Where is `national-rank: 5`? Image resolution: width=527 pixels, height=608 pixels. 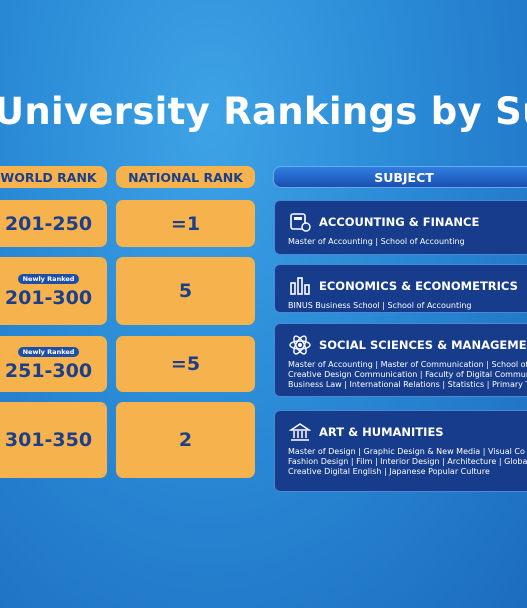 national-rank: 5 is located at coordinates (185, 291).